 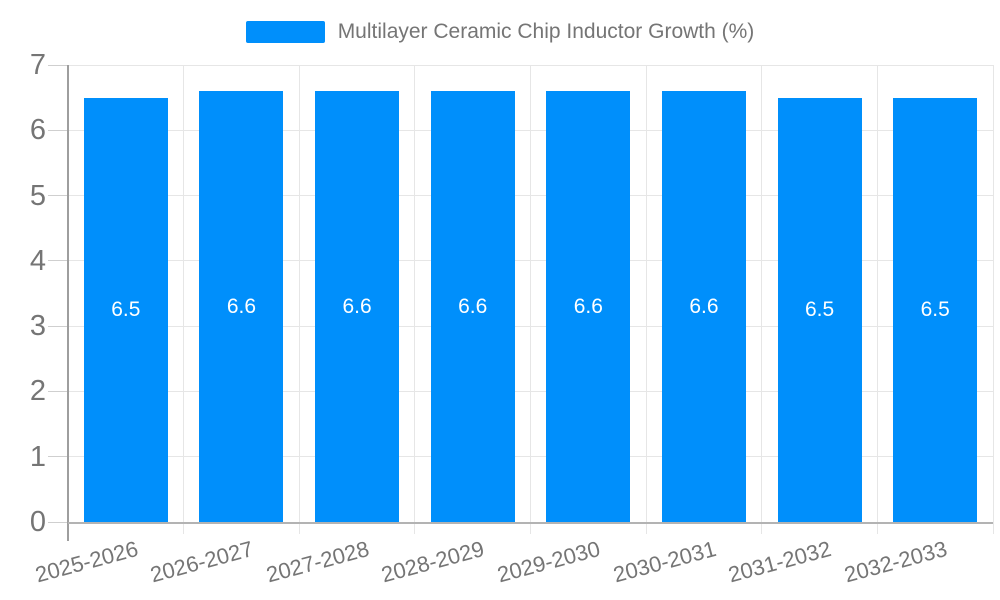 What do you see at coordinates (37, 65) in the screenshot?
I see `y-tick-label: 7` at bounding box center [37, 65].